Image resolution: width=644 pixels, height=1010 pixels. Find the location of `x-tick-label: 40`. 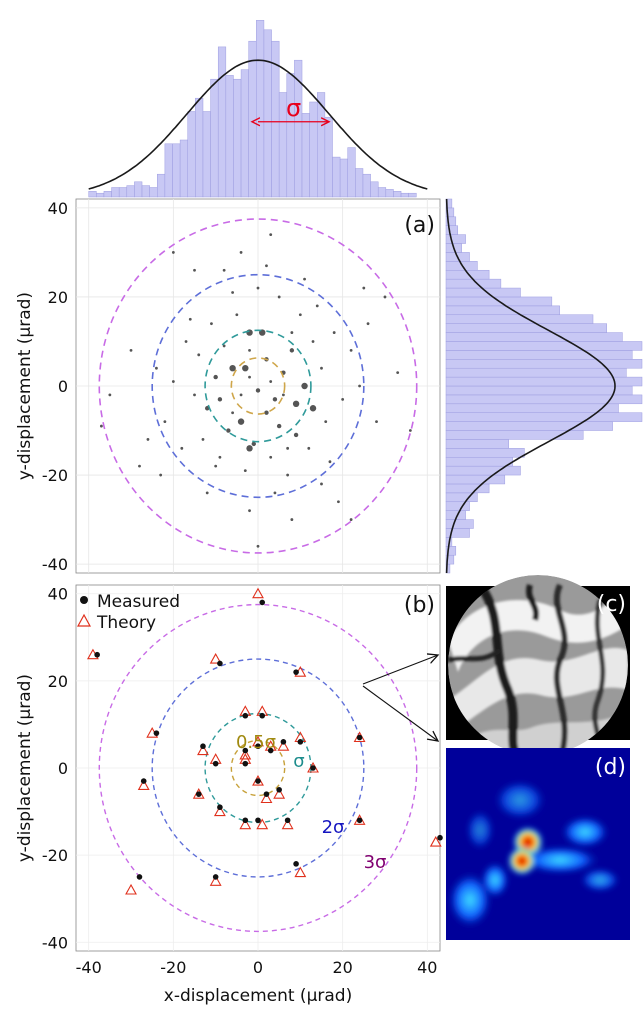

x-tick-label: 40 is located at coordinates (427, 967).